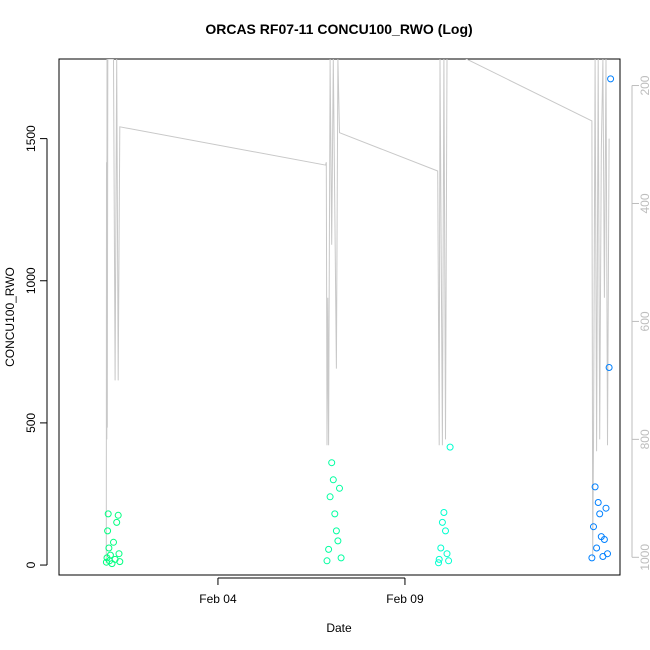 The width and height of the screenshot is (650, 650). Describe the element at coordinates (644, 85) in the screenshot. I see `y2-tick-label: 200` at that location.